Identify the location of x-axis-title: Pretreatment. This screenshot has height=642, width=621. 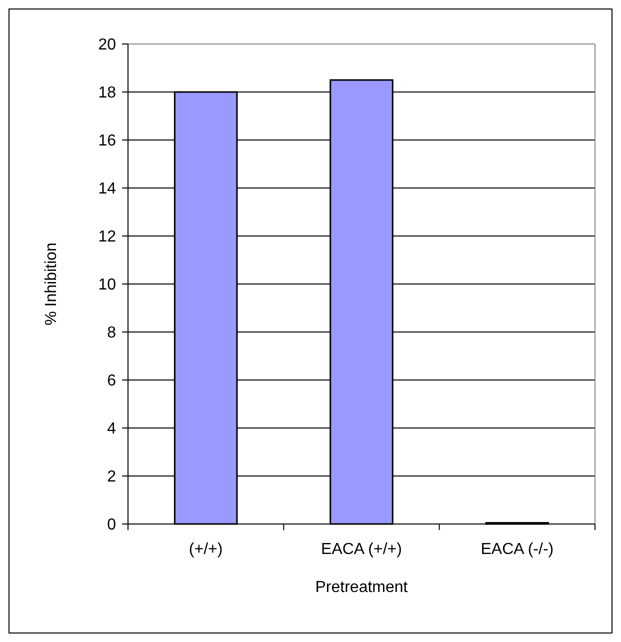
(361, 587).